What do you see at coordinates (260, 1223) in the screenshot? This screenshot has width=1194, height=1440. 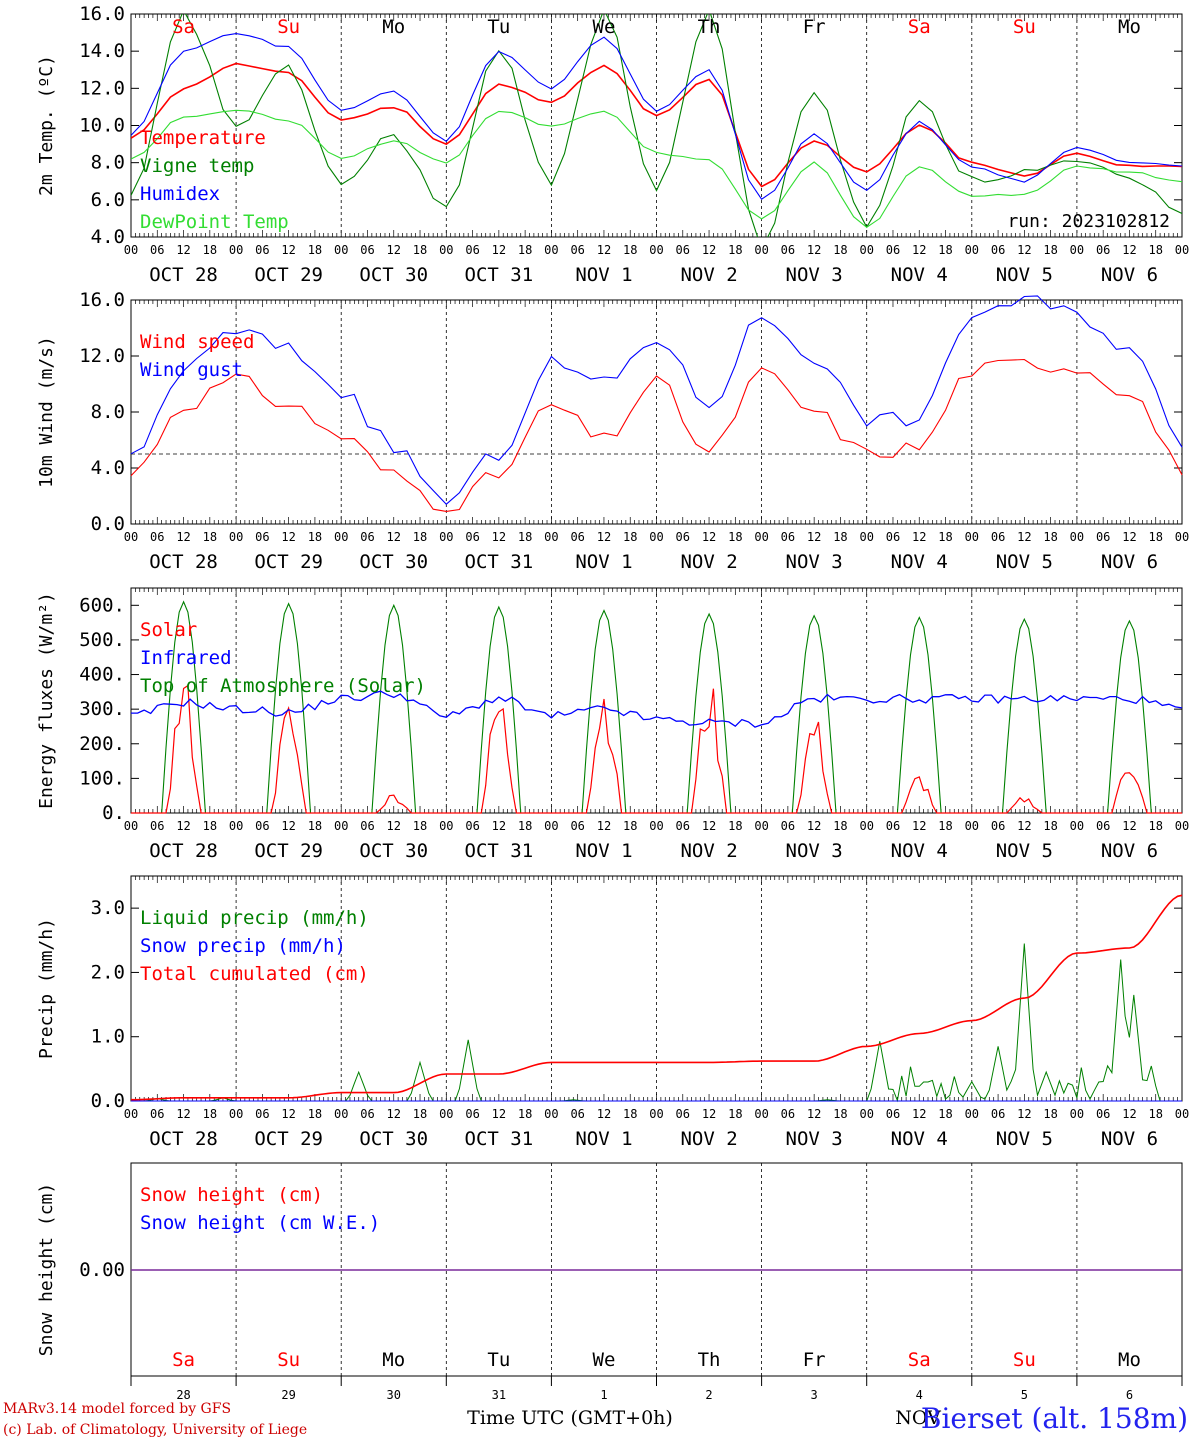 I see `legend-entry: Snow height (cm W.E.)` at bounding box center [260, 1223].